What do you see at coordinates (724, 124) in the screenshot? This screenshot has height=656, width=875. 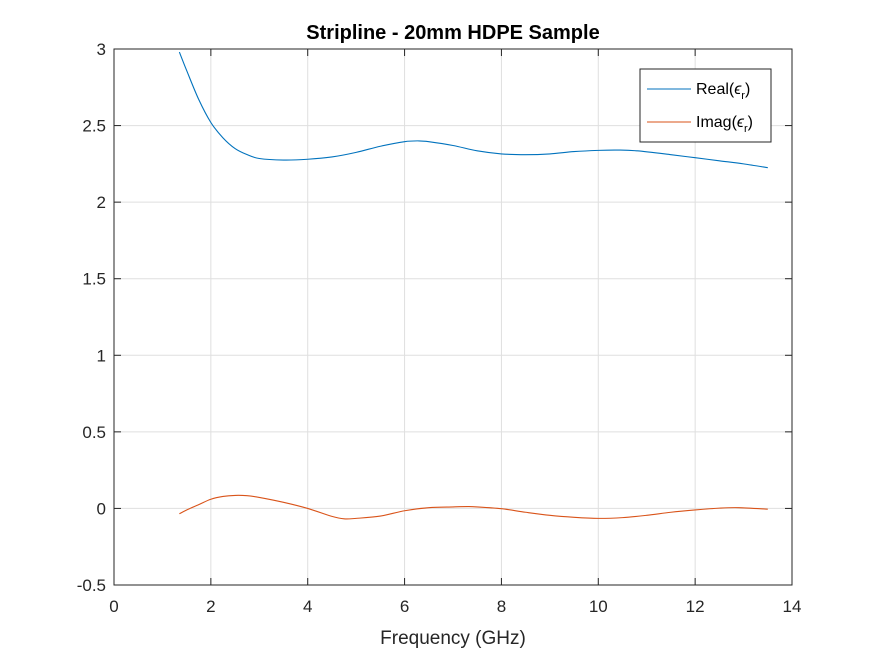 I see `legend-label-imag: Imag(ϵr)` at bounding box center [724, 124].